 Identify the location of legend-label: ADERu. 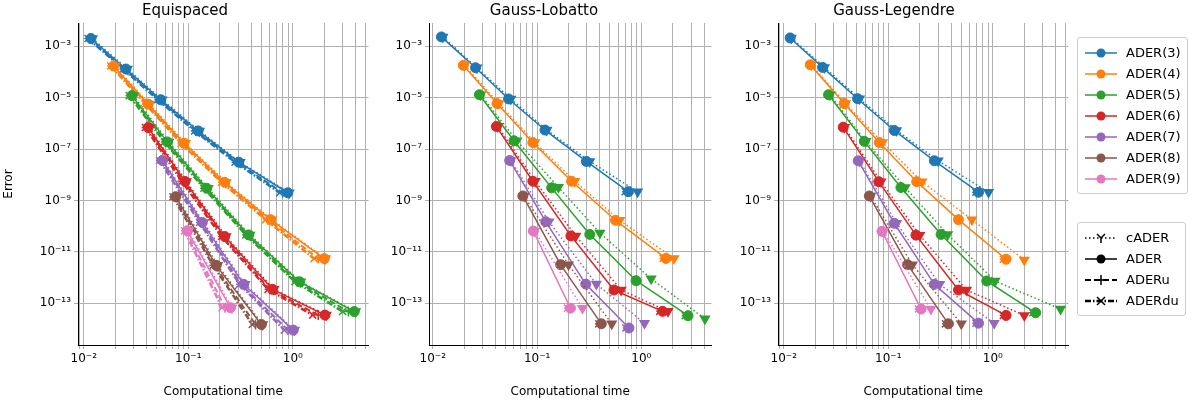
(1148, 279).